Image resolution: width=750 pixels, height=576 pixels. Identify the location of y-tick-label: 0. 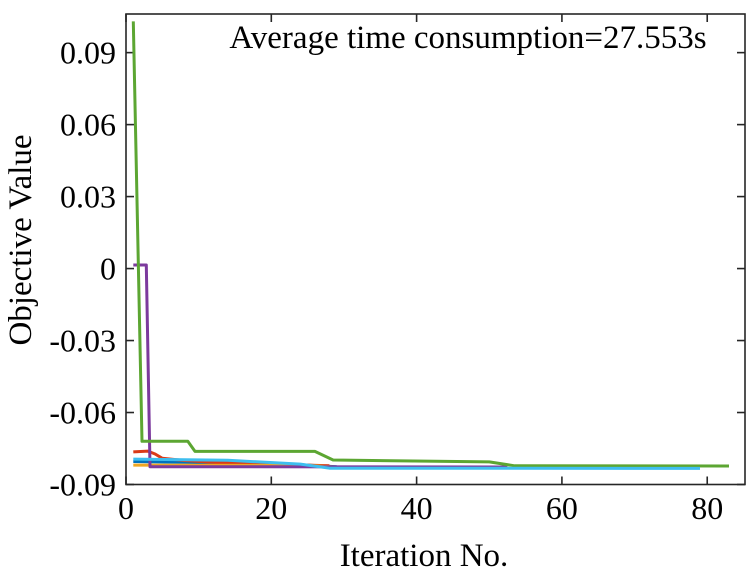
(108, 269).